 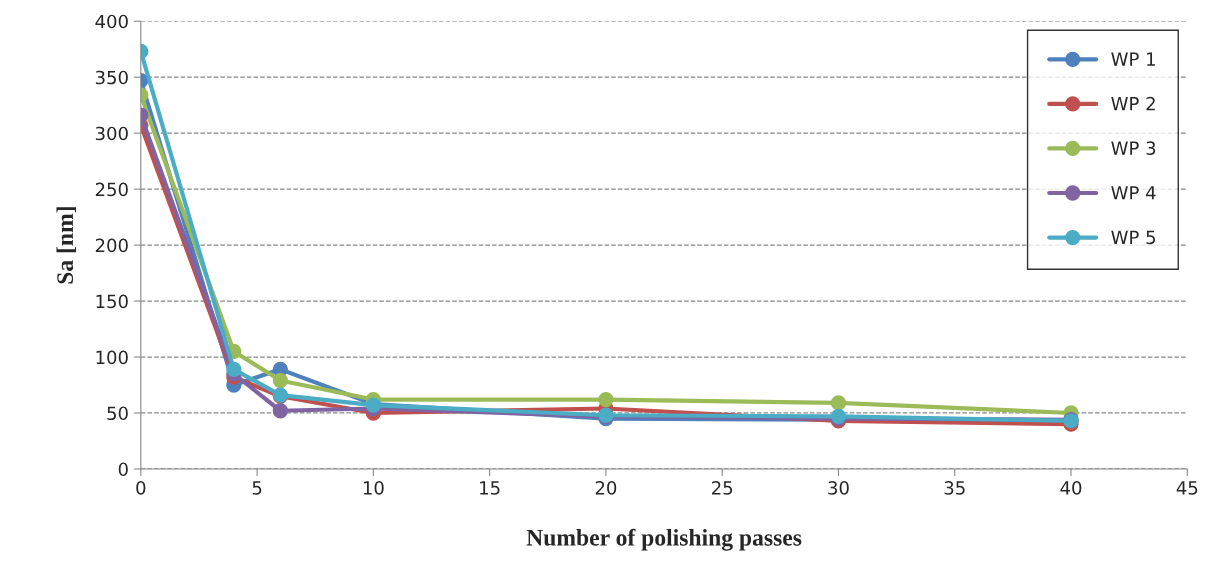 I want to click on y-tick-label: 150, so click(x=112, y=301).